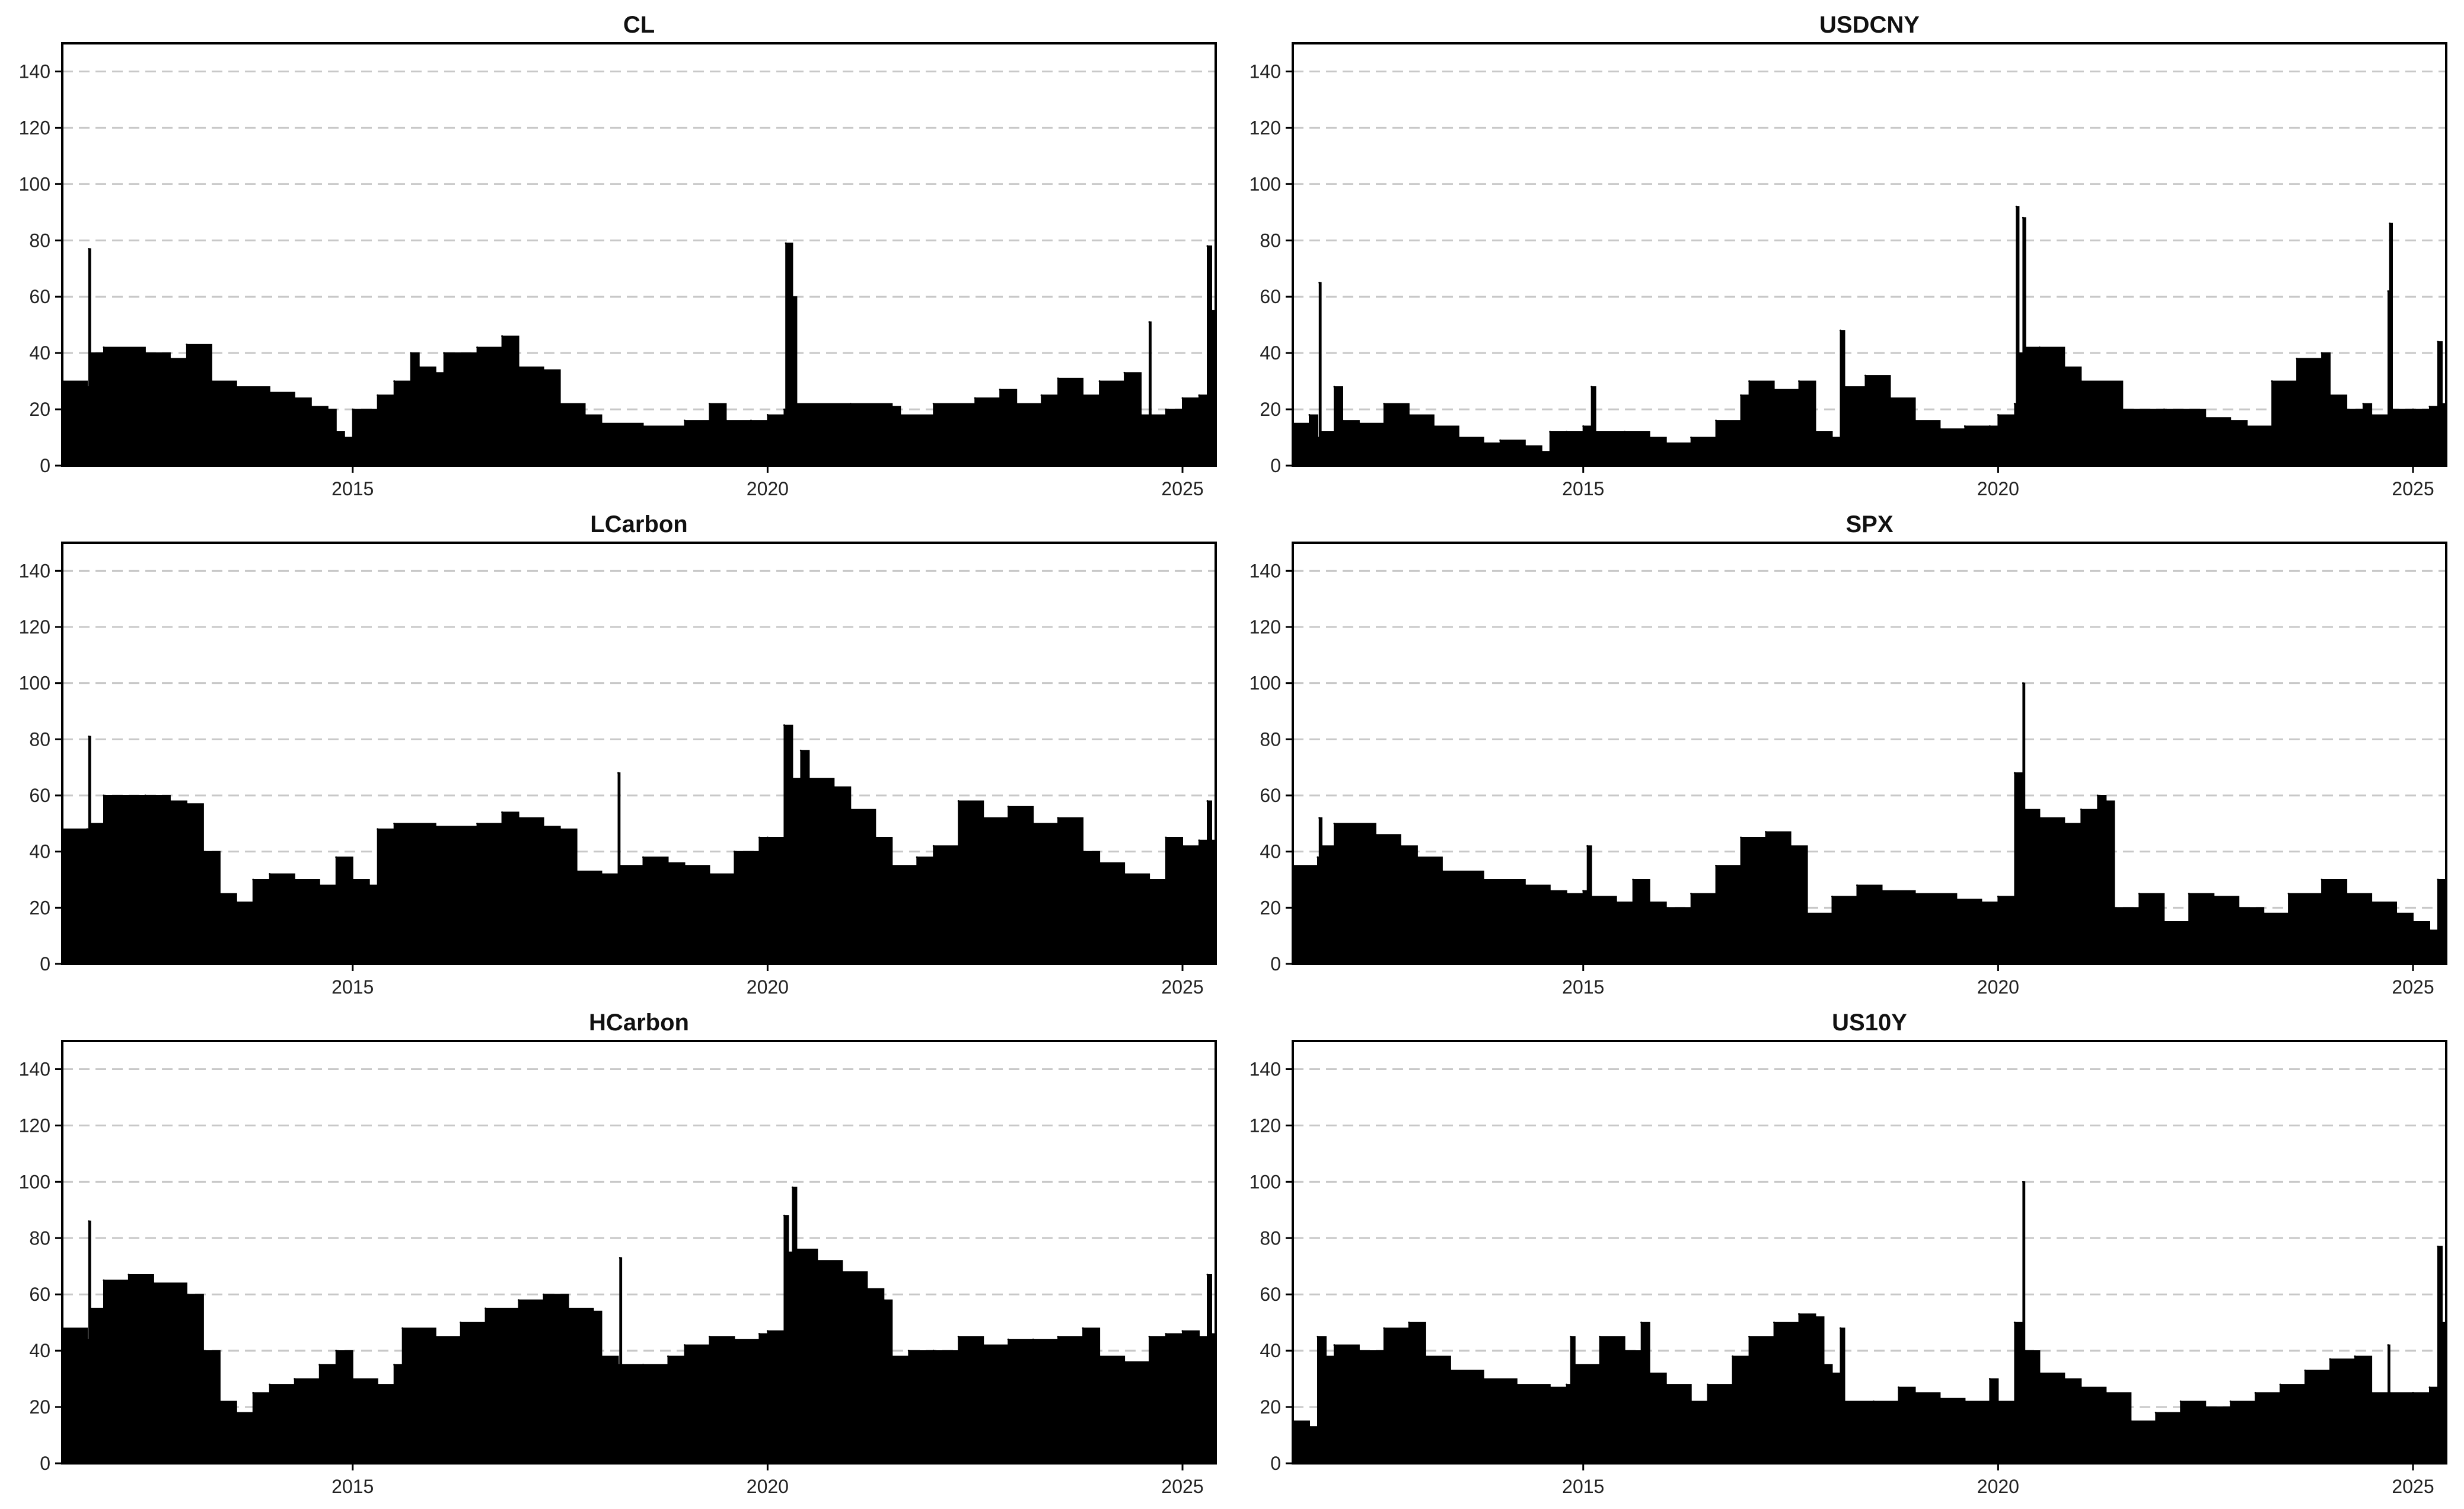  I want to click on y-tick-label: 0, so click(1275, 964).